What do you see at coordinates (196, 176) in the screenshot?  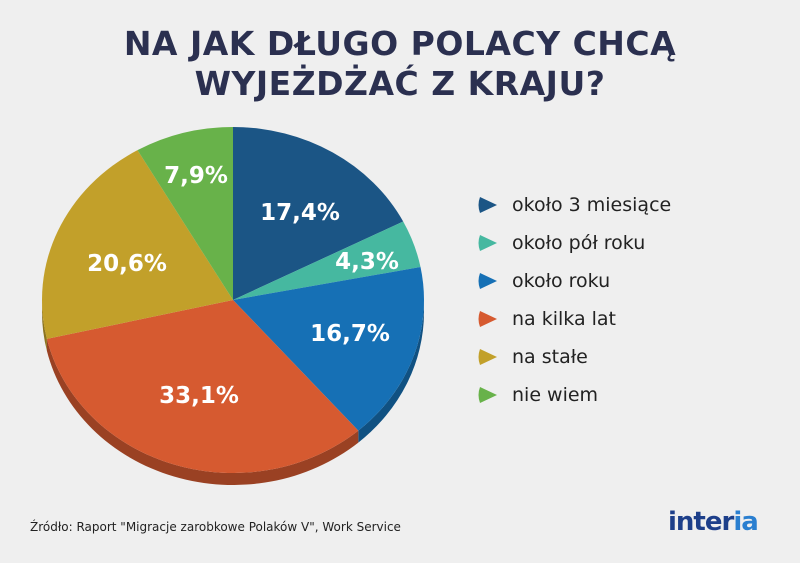 I see `label-nie-wiem: 7,9%` at bounding box center [196, 176].